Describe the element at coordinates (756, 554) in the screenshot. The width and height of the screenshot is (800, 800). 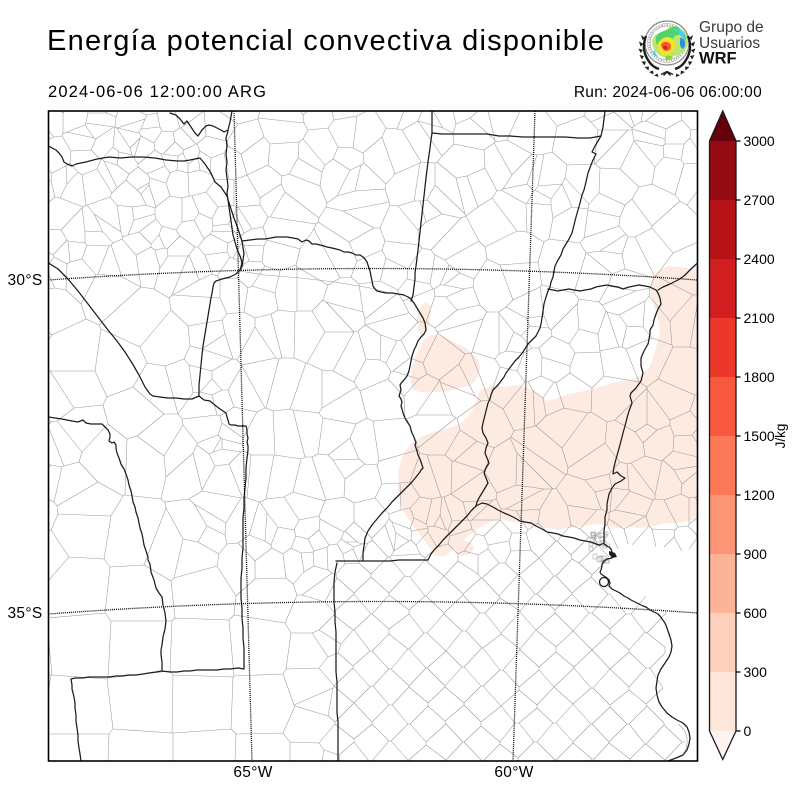
I see `svg-text: 900` at that location.